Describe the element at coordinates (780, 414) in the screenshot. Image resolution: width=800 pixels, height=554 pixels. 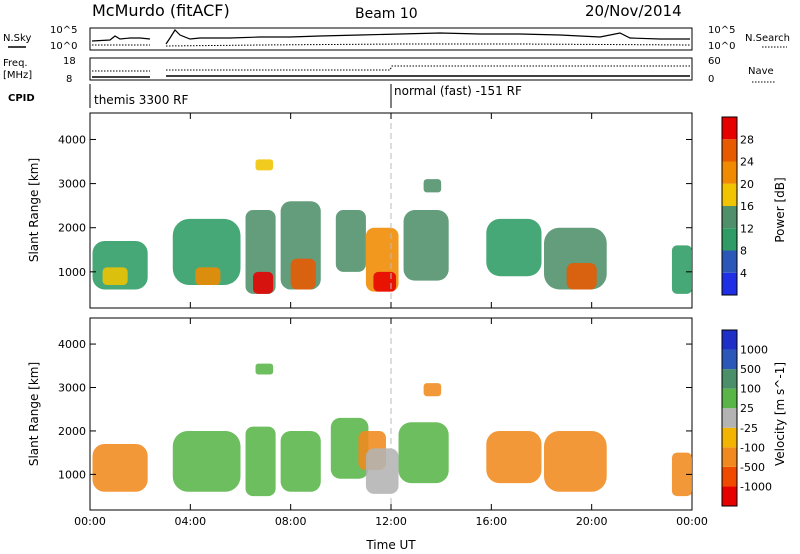
I see `velocity-colorbar-label: Velocity [m s^-1]` at that location.